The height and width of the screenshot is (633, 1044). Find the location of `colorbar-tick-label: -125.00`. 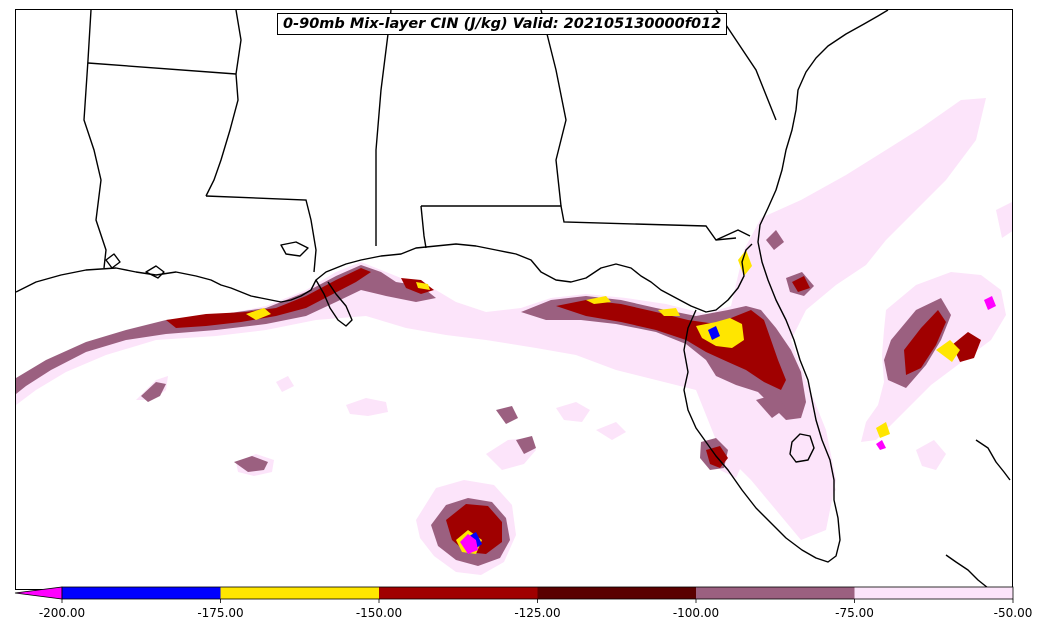

colorbar-tick-label: -125.00 is located at coordinates (537, 613).